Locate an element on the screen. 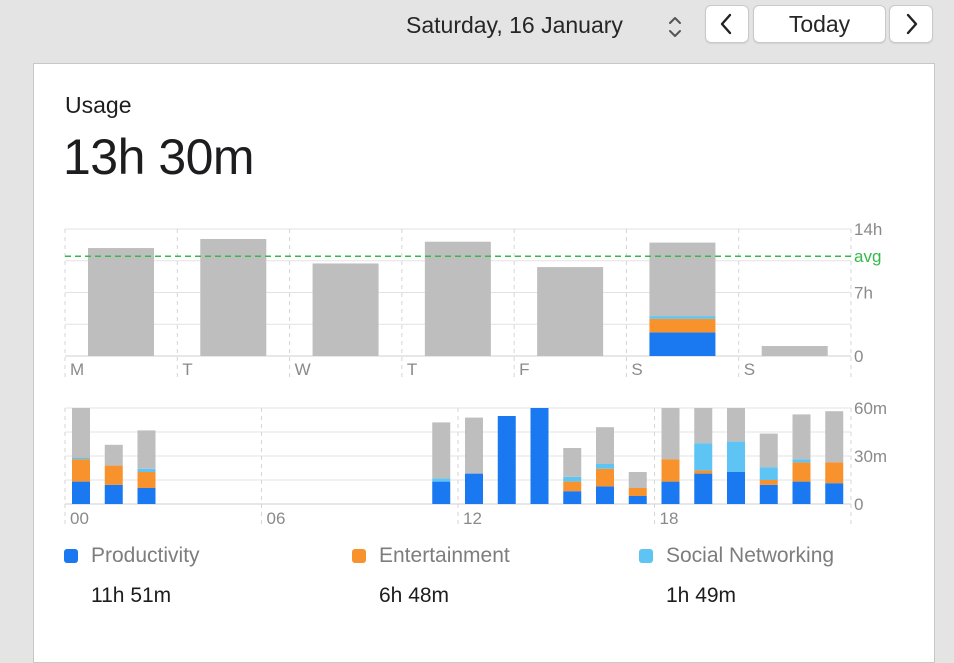  legend-value: 11h 51m is located at coordinates (131, 595).